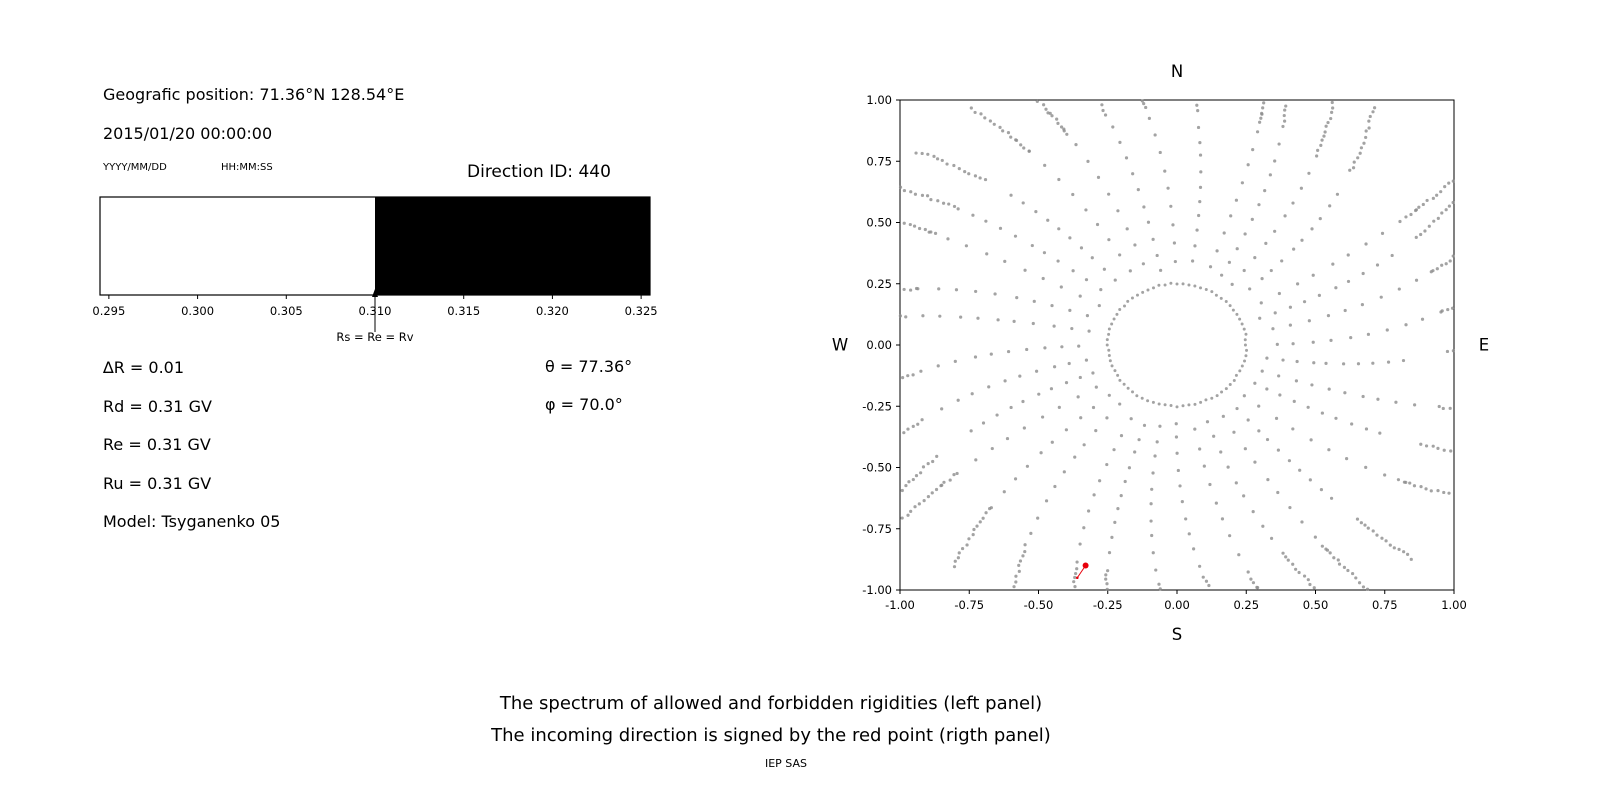 This screenshot has height=800, width=1600. What do you see at coordinates (1177, 634) in the screenshot?
I see `compass-south-label: S` at bounding box center [1177, 634].